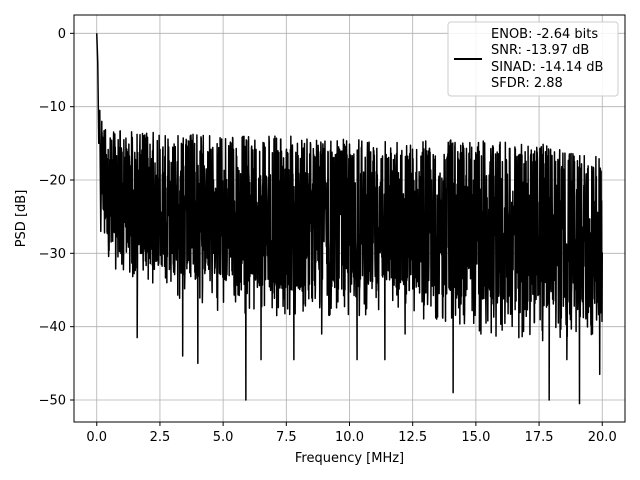 This screenshot has height=480, width=640. Describe the element at coordinates (96, 437) in the screenshot. I see `x-tick-label: 0.0` at that location.